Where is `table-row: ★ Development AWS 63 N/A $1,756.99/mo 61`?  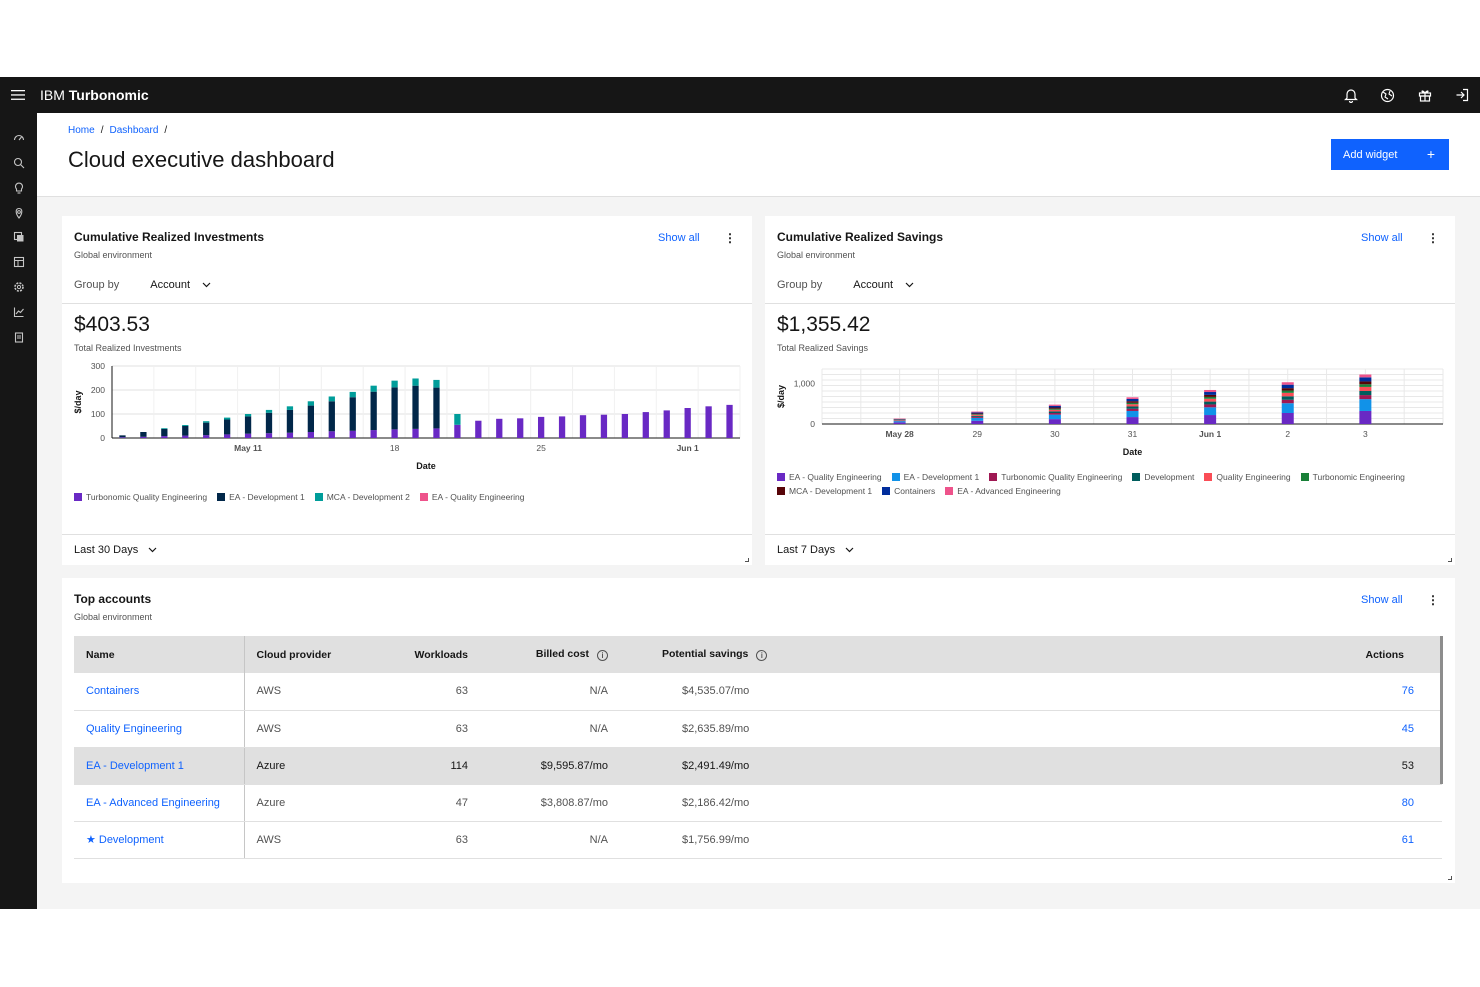 table-row: ★ Development AWS 63 N/A $1,756.99/mo 61 is located at coordinates (758, 840).